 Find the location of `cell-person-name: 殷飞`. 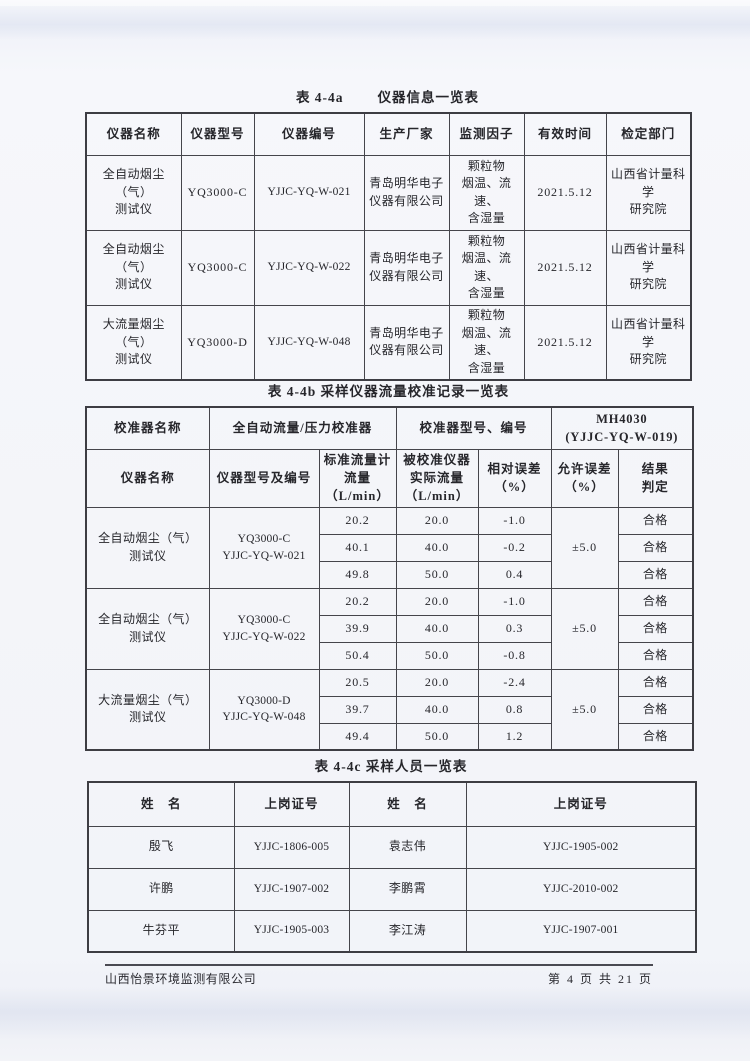

cell-person-name: 殷飞 is located at coordinates (161, 847).